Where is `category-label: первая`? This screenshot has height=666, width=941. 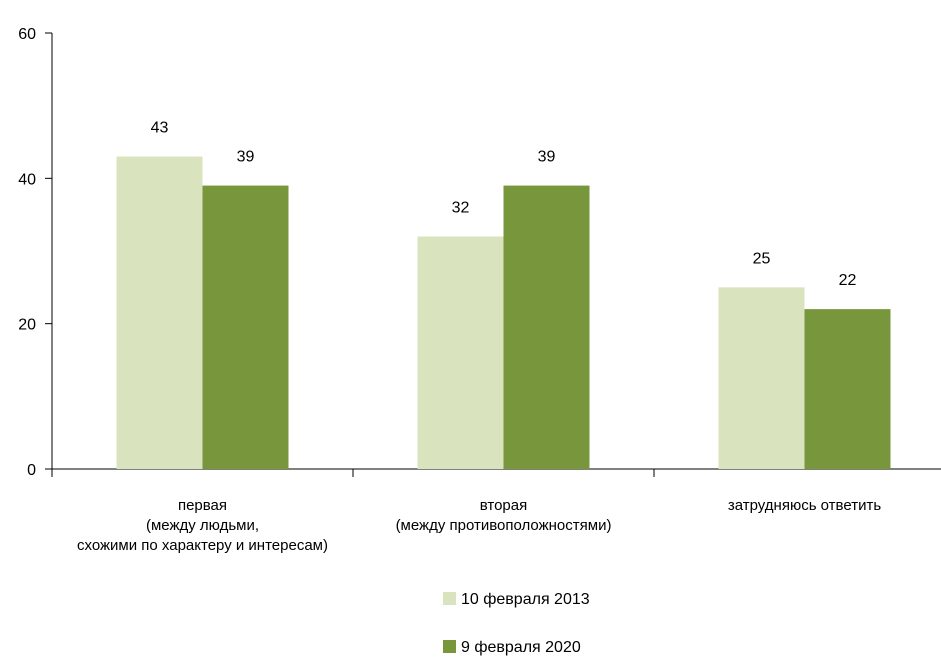
category-label: первая is located at coordinates (202, 505).